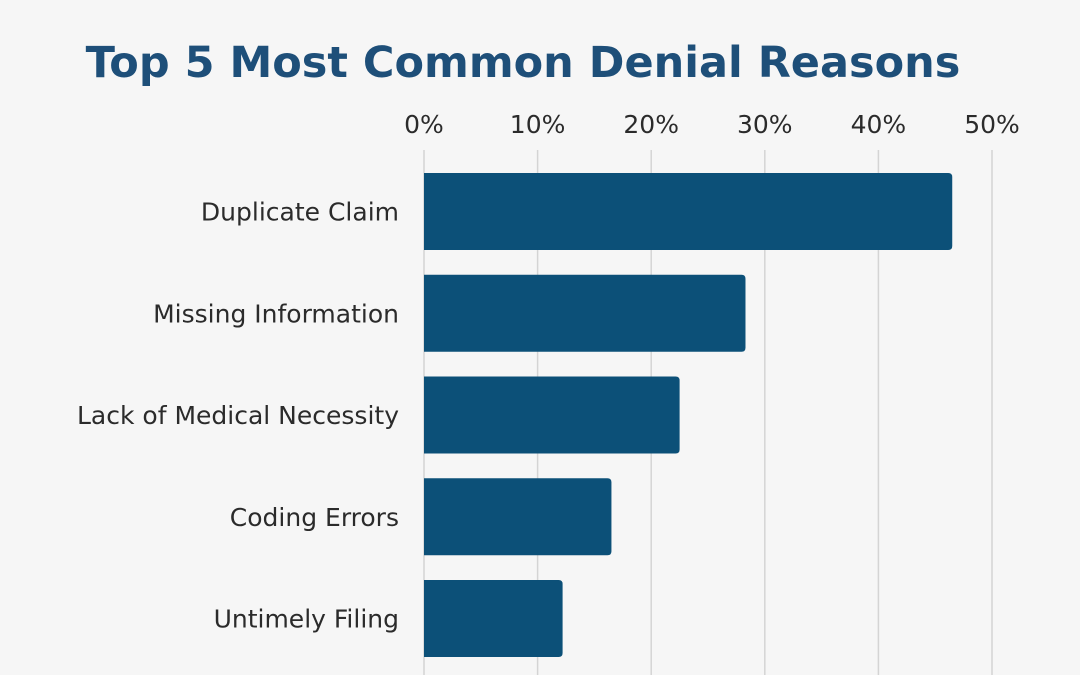  What do you see at coordinates (306, 619) in the screenshot?
I see `category-label: Untimely Filing` at bounding box center [306, 619].